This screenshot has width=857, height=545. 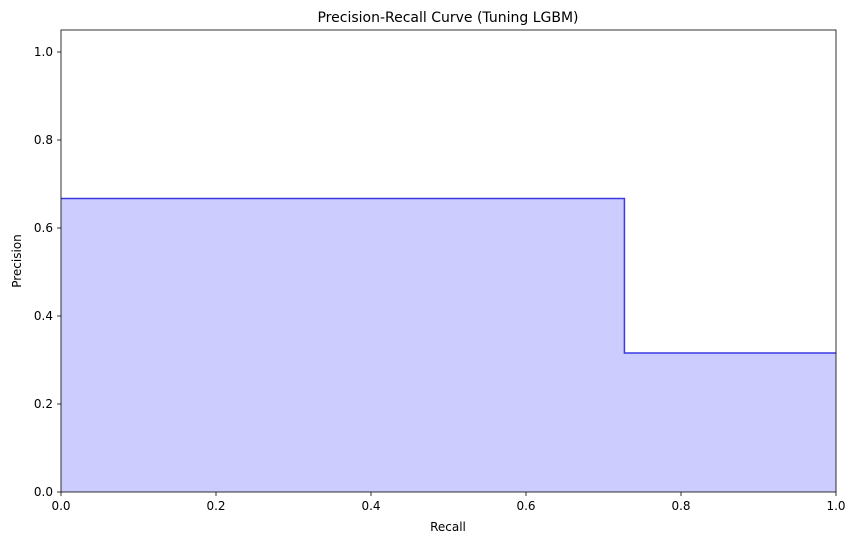 I want to click on y-axis: 0.0 0.2 0.4 0.6 0.8 1.0, so click(x=47, y=272).